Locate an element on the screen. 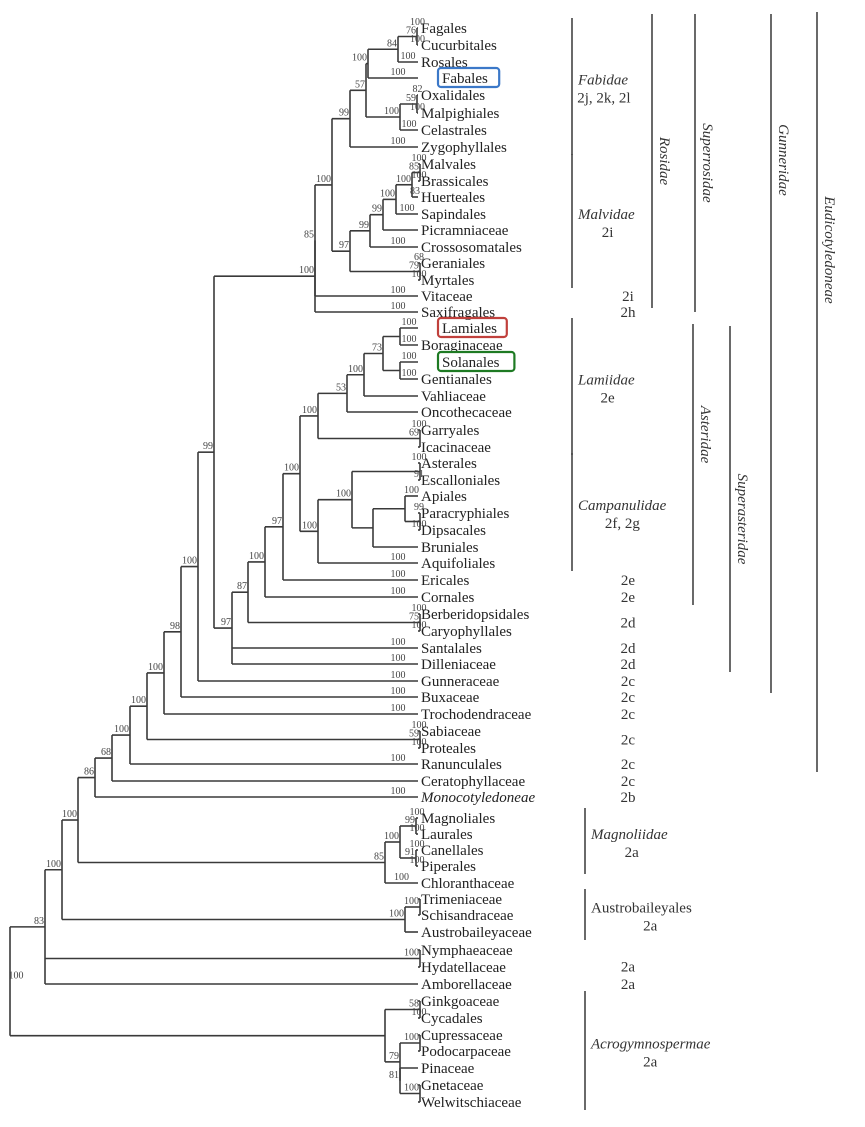 This screenshot has height=1127, width=865. support-value: 69 is located at coordinates (414, 433).